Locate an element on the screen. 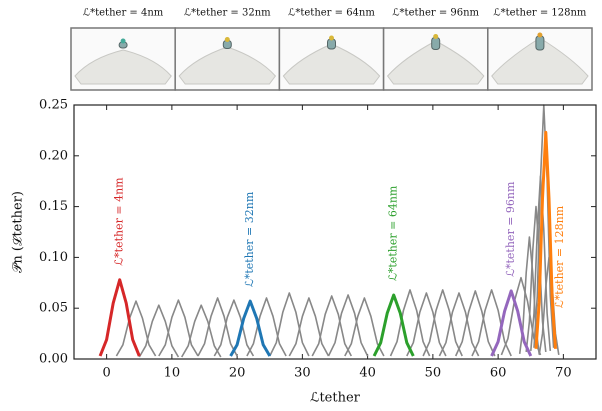 This screenshot has width=602, height=411. y-axis-label: 𝒫n (ℒtether) is located at coordinates (18, 232).